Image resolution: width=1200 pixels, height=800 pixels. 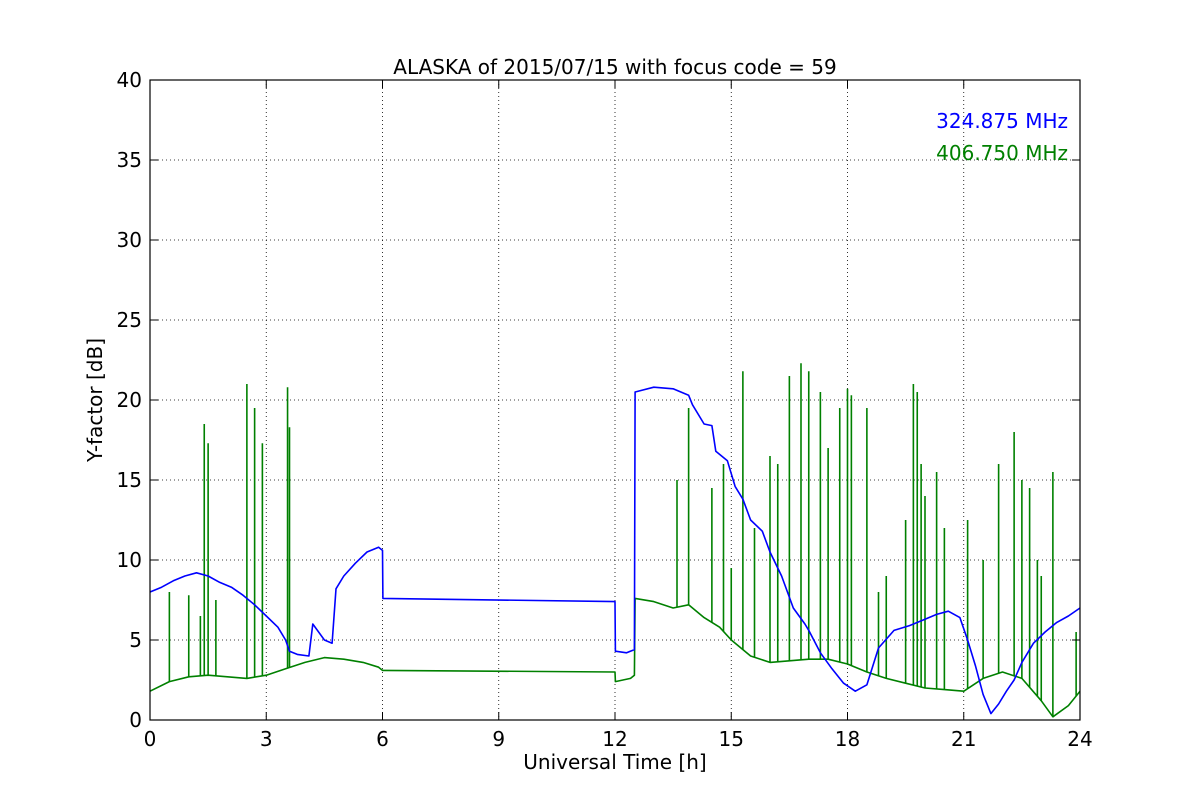 I want to click on x-tick-label: 12, so click(x=614, y=739).